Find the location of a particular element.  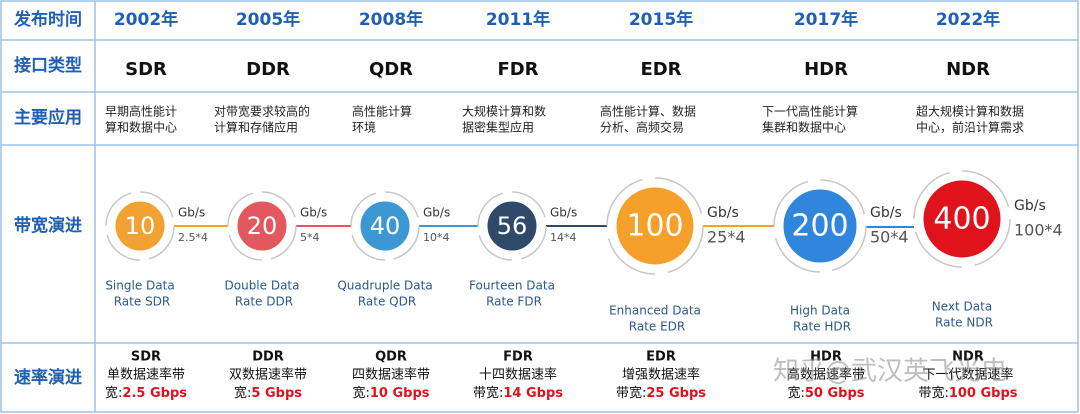

lanes: 2.5*4 is located at coordinates (193, 237).